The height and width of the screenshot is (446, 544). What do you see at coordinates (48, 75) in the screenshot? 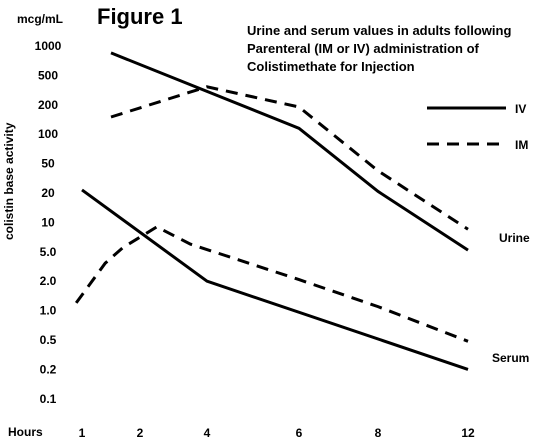
I see `y-tick-label: 500` at bounding box center [48, 75].